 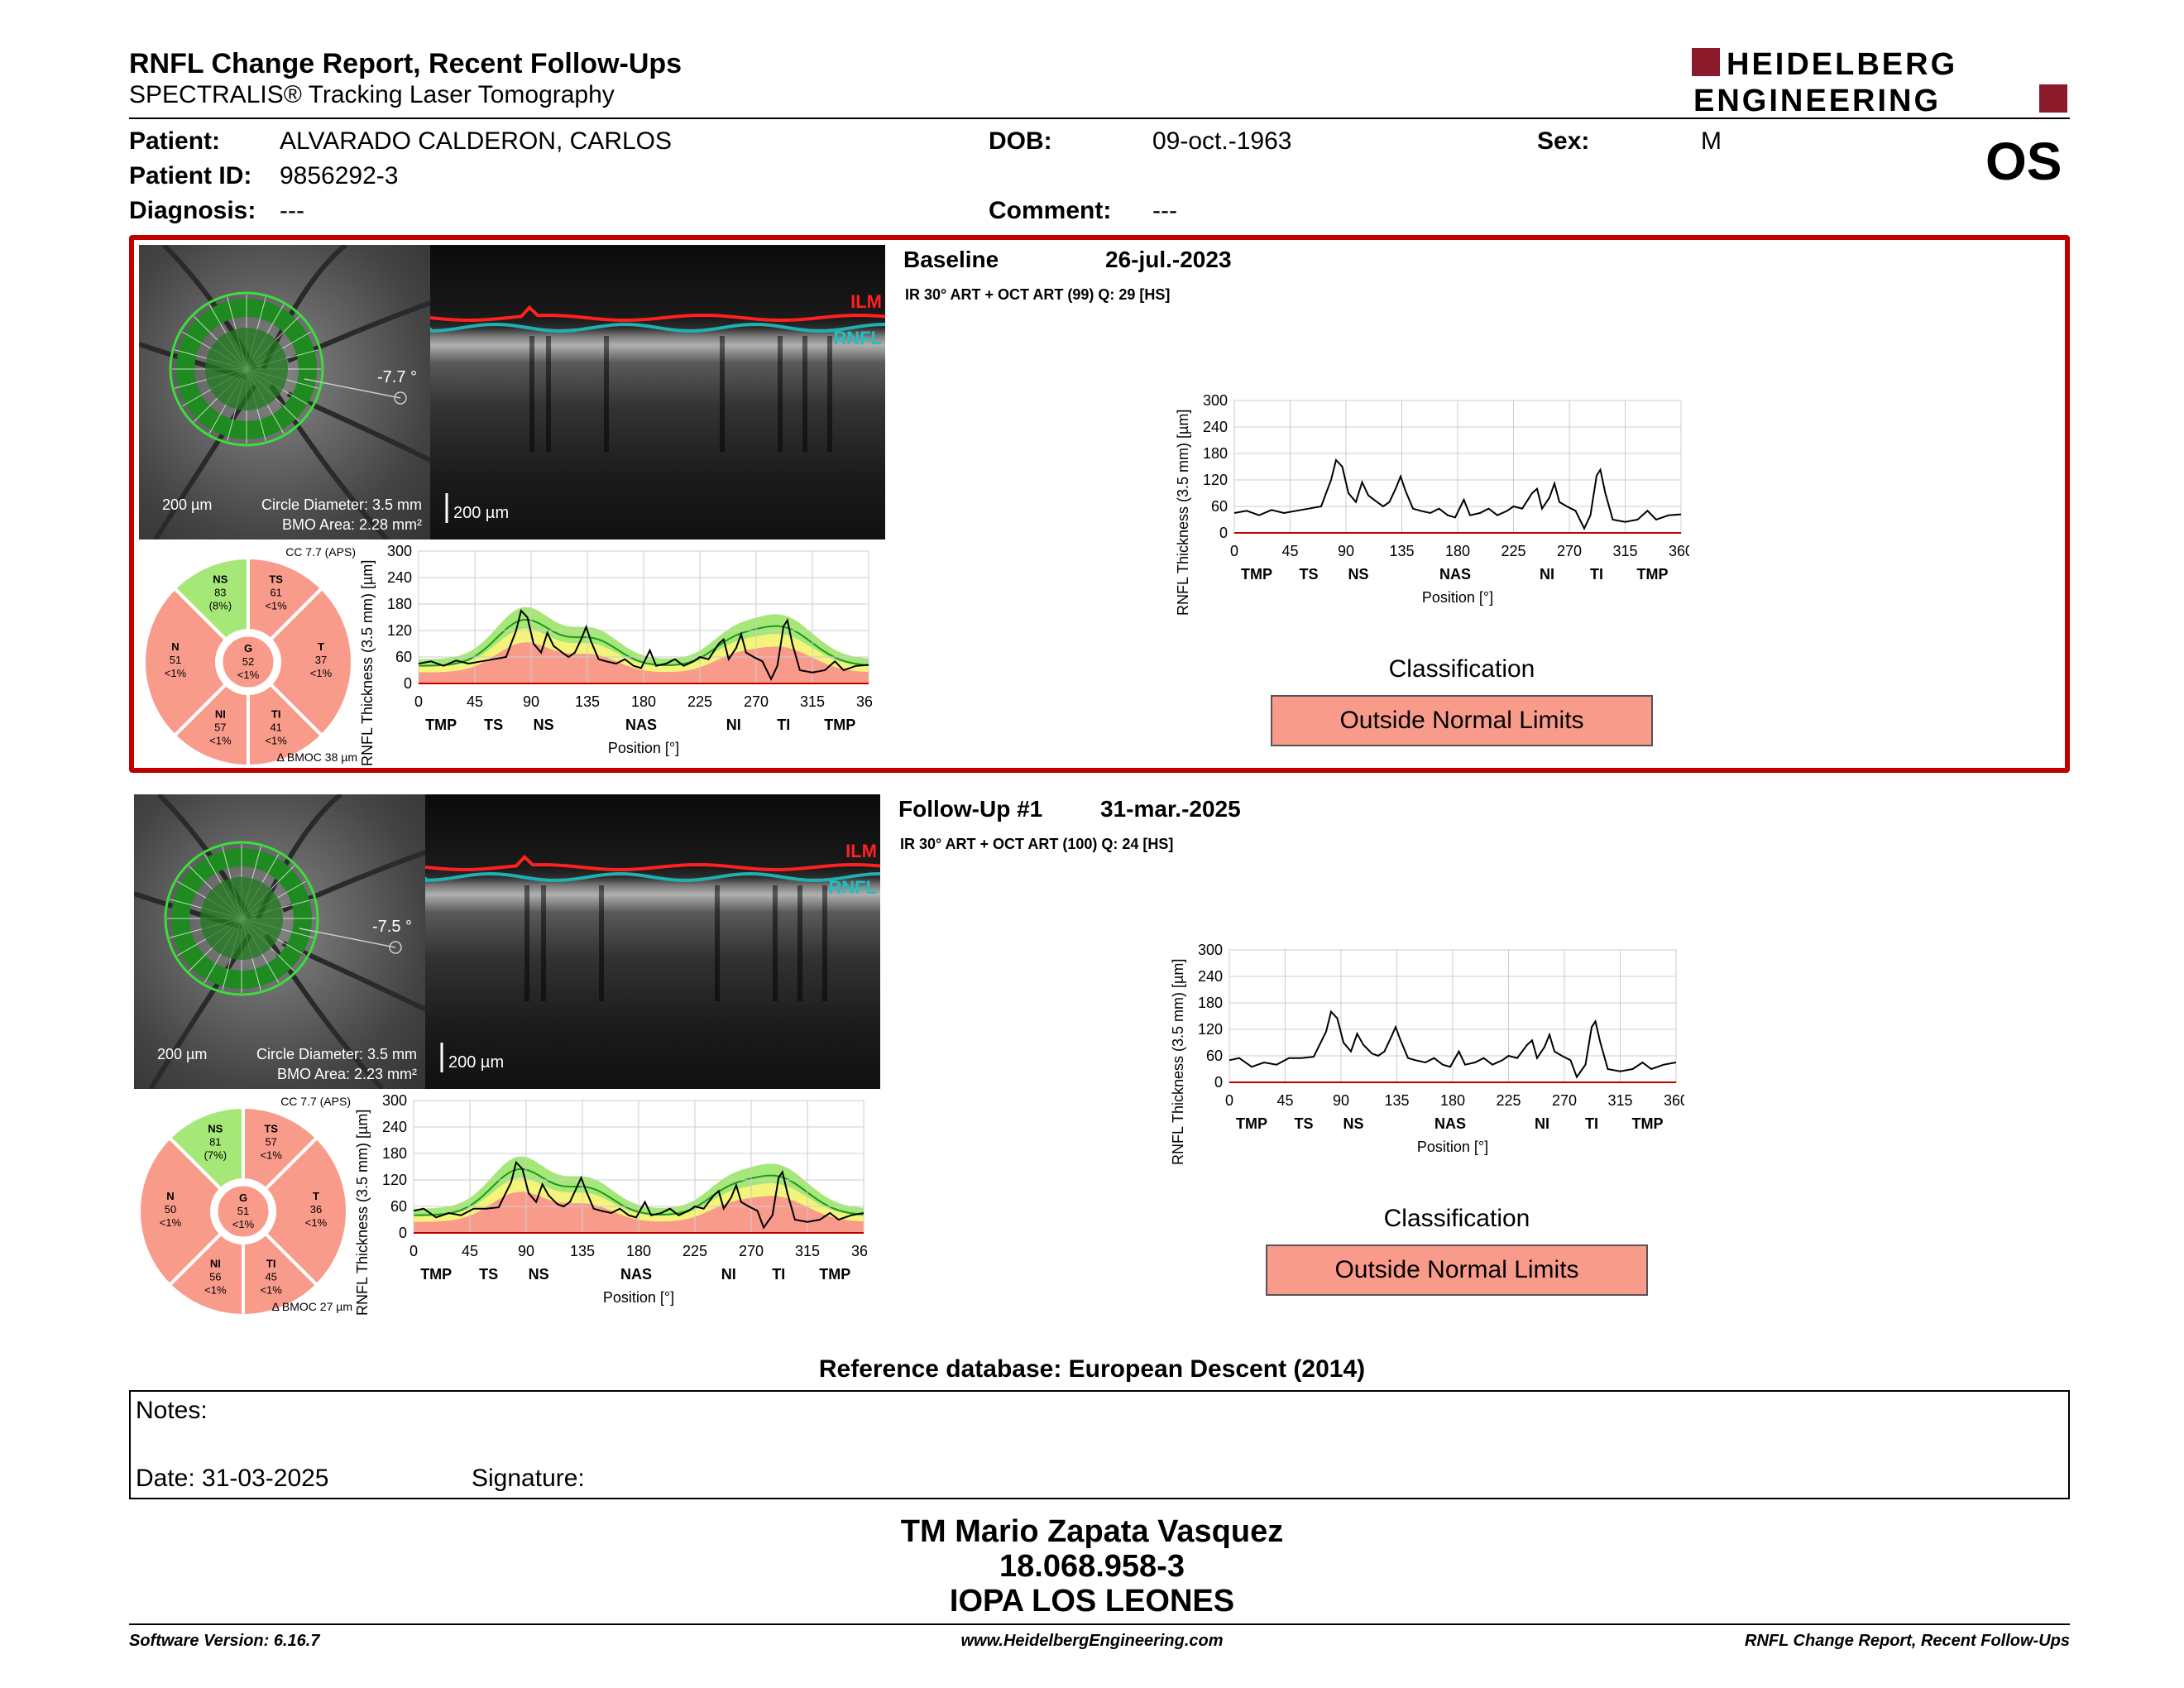 What do you see at coordinates (751, 1251) in the screenshot?
I see `followup-profile-xtick: 270` at bounding box center [751, 1251].